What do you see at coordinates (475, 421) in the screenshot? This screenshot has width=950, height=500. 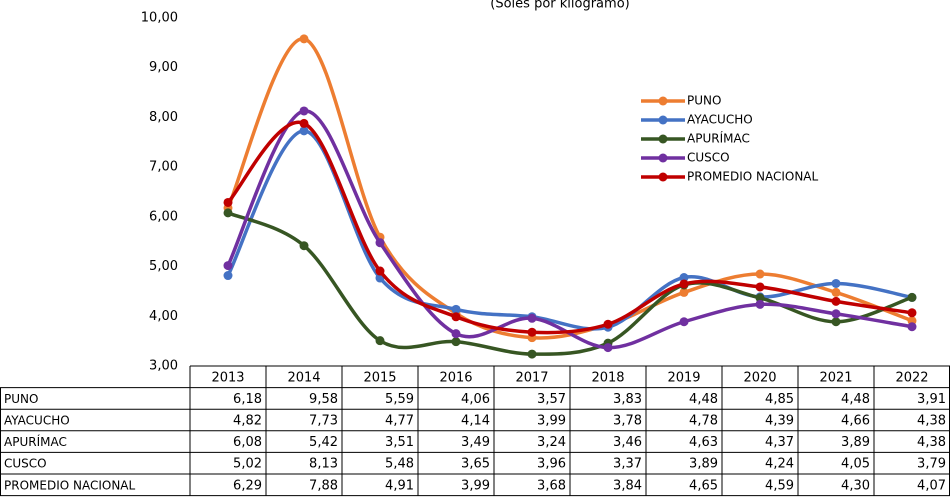 I see `table-cell: 4,14` at bounding box center [475, 421].